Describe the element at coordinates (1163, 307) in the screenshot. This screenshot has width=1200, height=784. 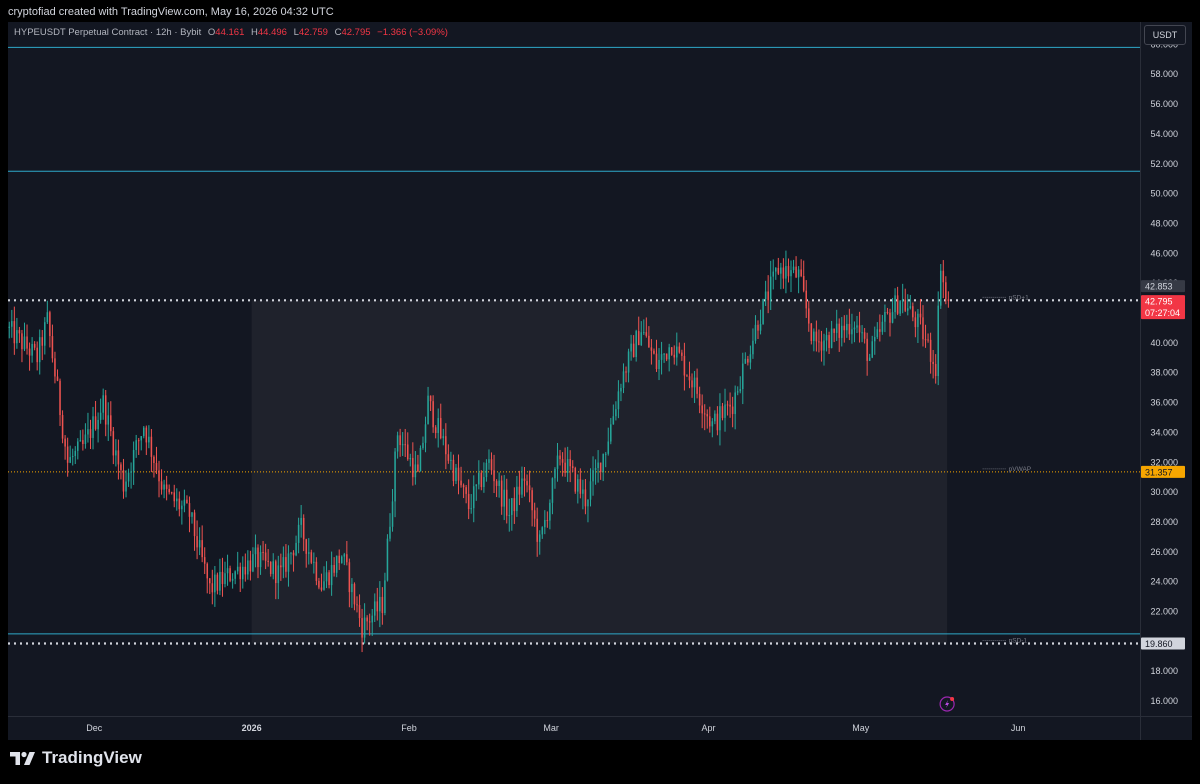
I see `last-price-tag-bg` at that location.